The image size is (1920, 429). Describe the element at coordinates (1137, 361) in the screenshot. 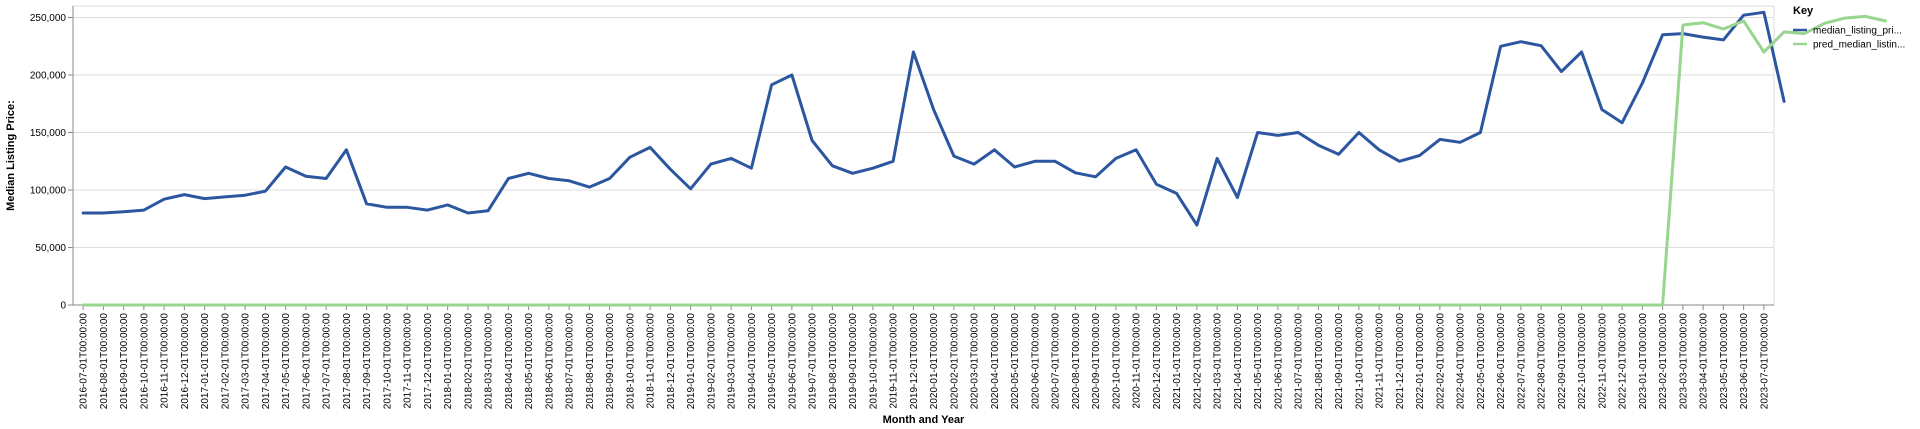

I see `x-tick-label: 2020-11-01T00:00:00` at that location.